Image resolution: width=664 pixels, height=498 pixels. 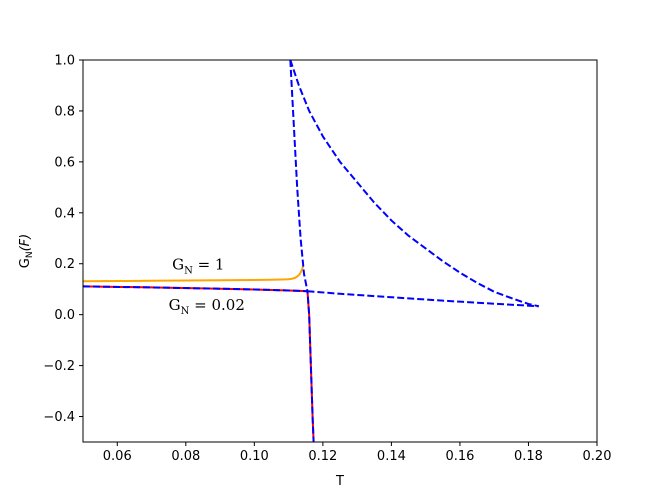 What do you see at coordinates (459, 456) in the screenshot?
I see `x-tick-label: 0.16` at bounding box center [459, 456].